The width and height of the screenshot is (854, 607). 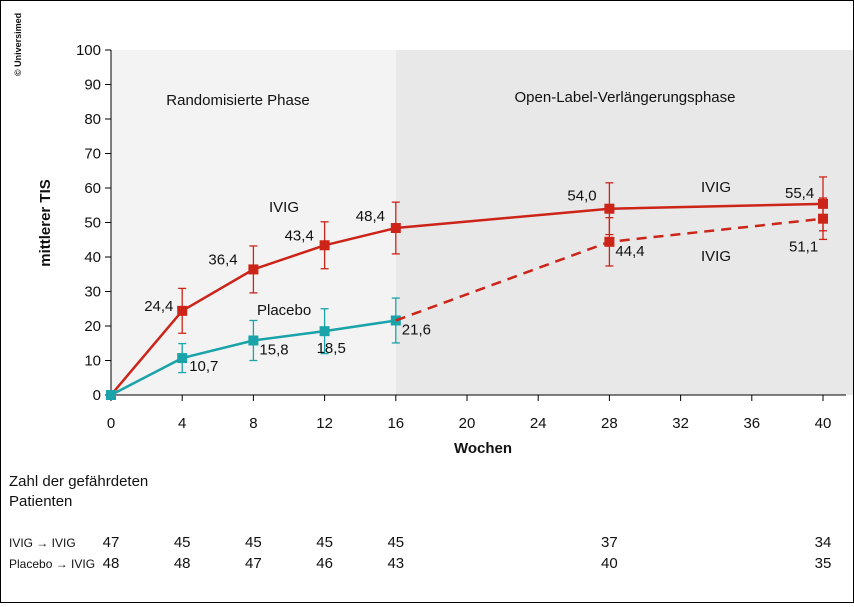 I want to click on data-label: 54,0, so click(x=581, y=196).